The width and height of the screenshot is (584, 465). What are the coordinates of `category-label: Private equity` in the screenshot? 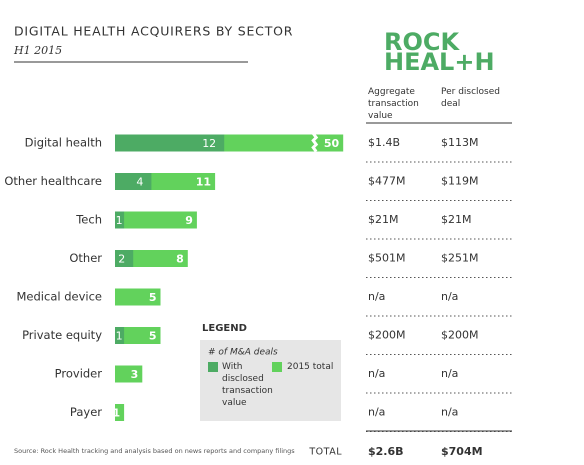 It's located at (62, 335).